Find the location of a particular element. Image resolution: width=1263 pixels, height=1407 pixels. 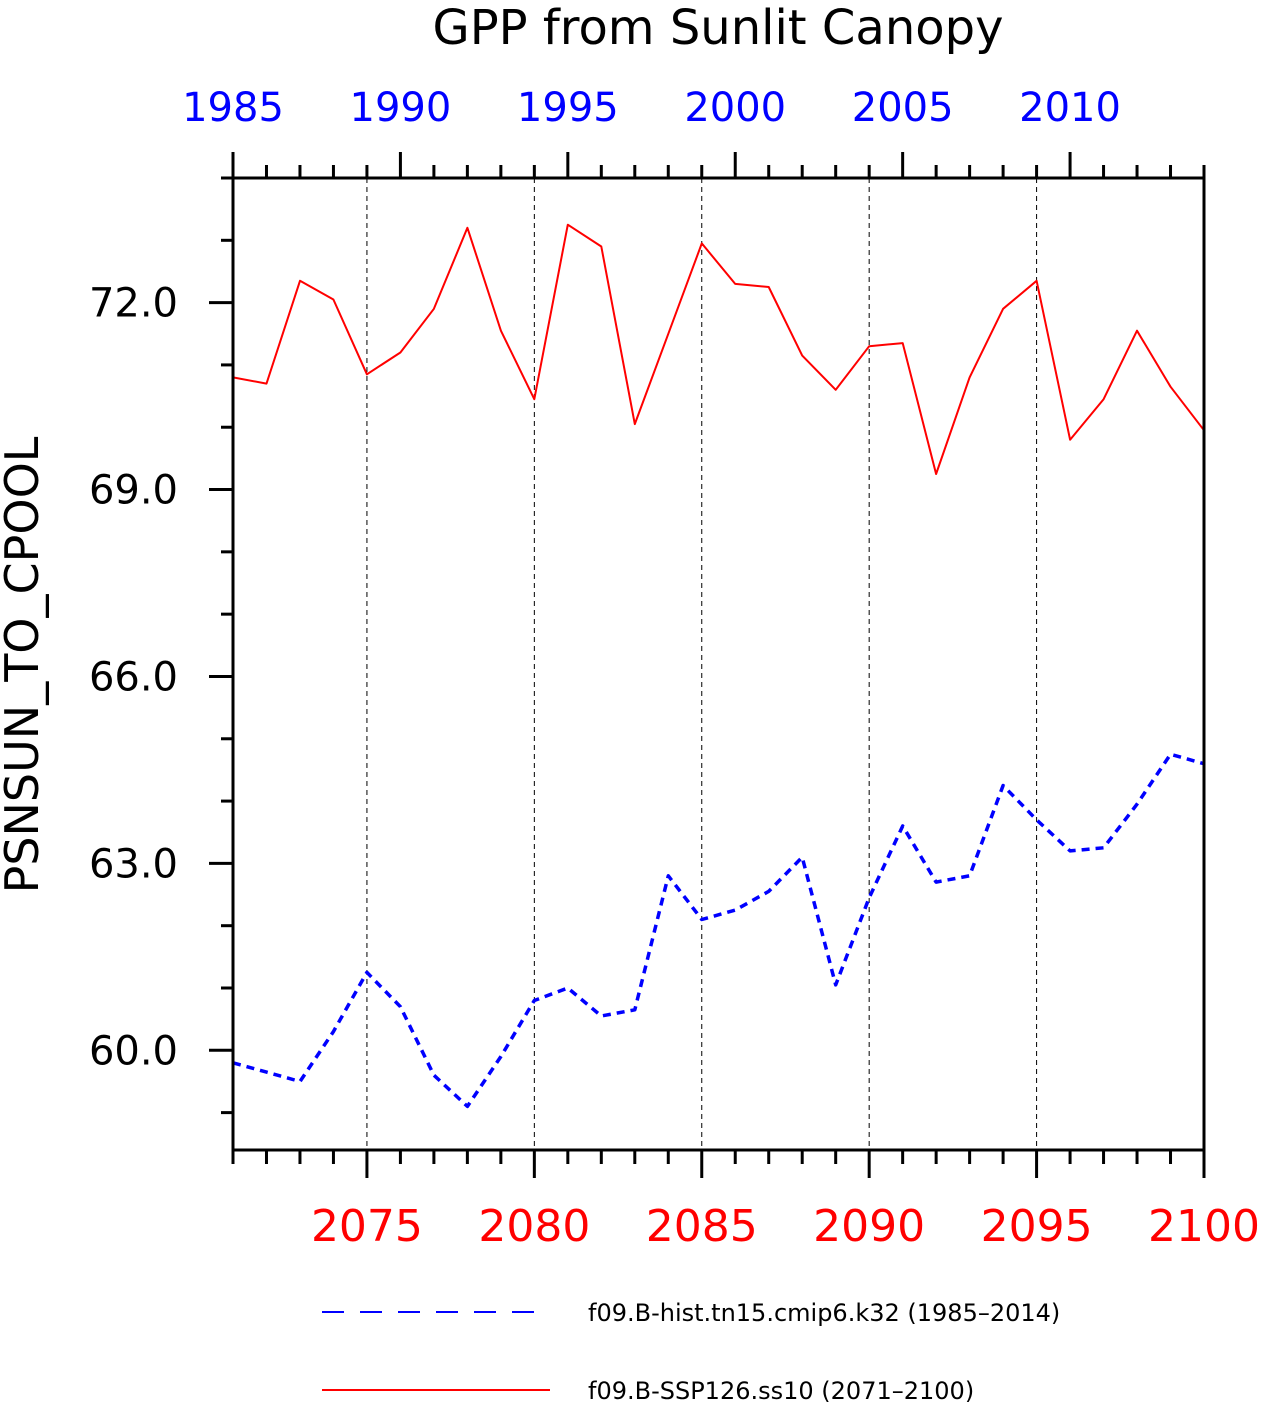

top-axis-tick-label: 2005 is located at coordinates (903, 108).